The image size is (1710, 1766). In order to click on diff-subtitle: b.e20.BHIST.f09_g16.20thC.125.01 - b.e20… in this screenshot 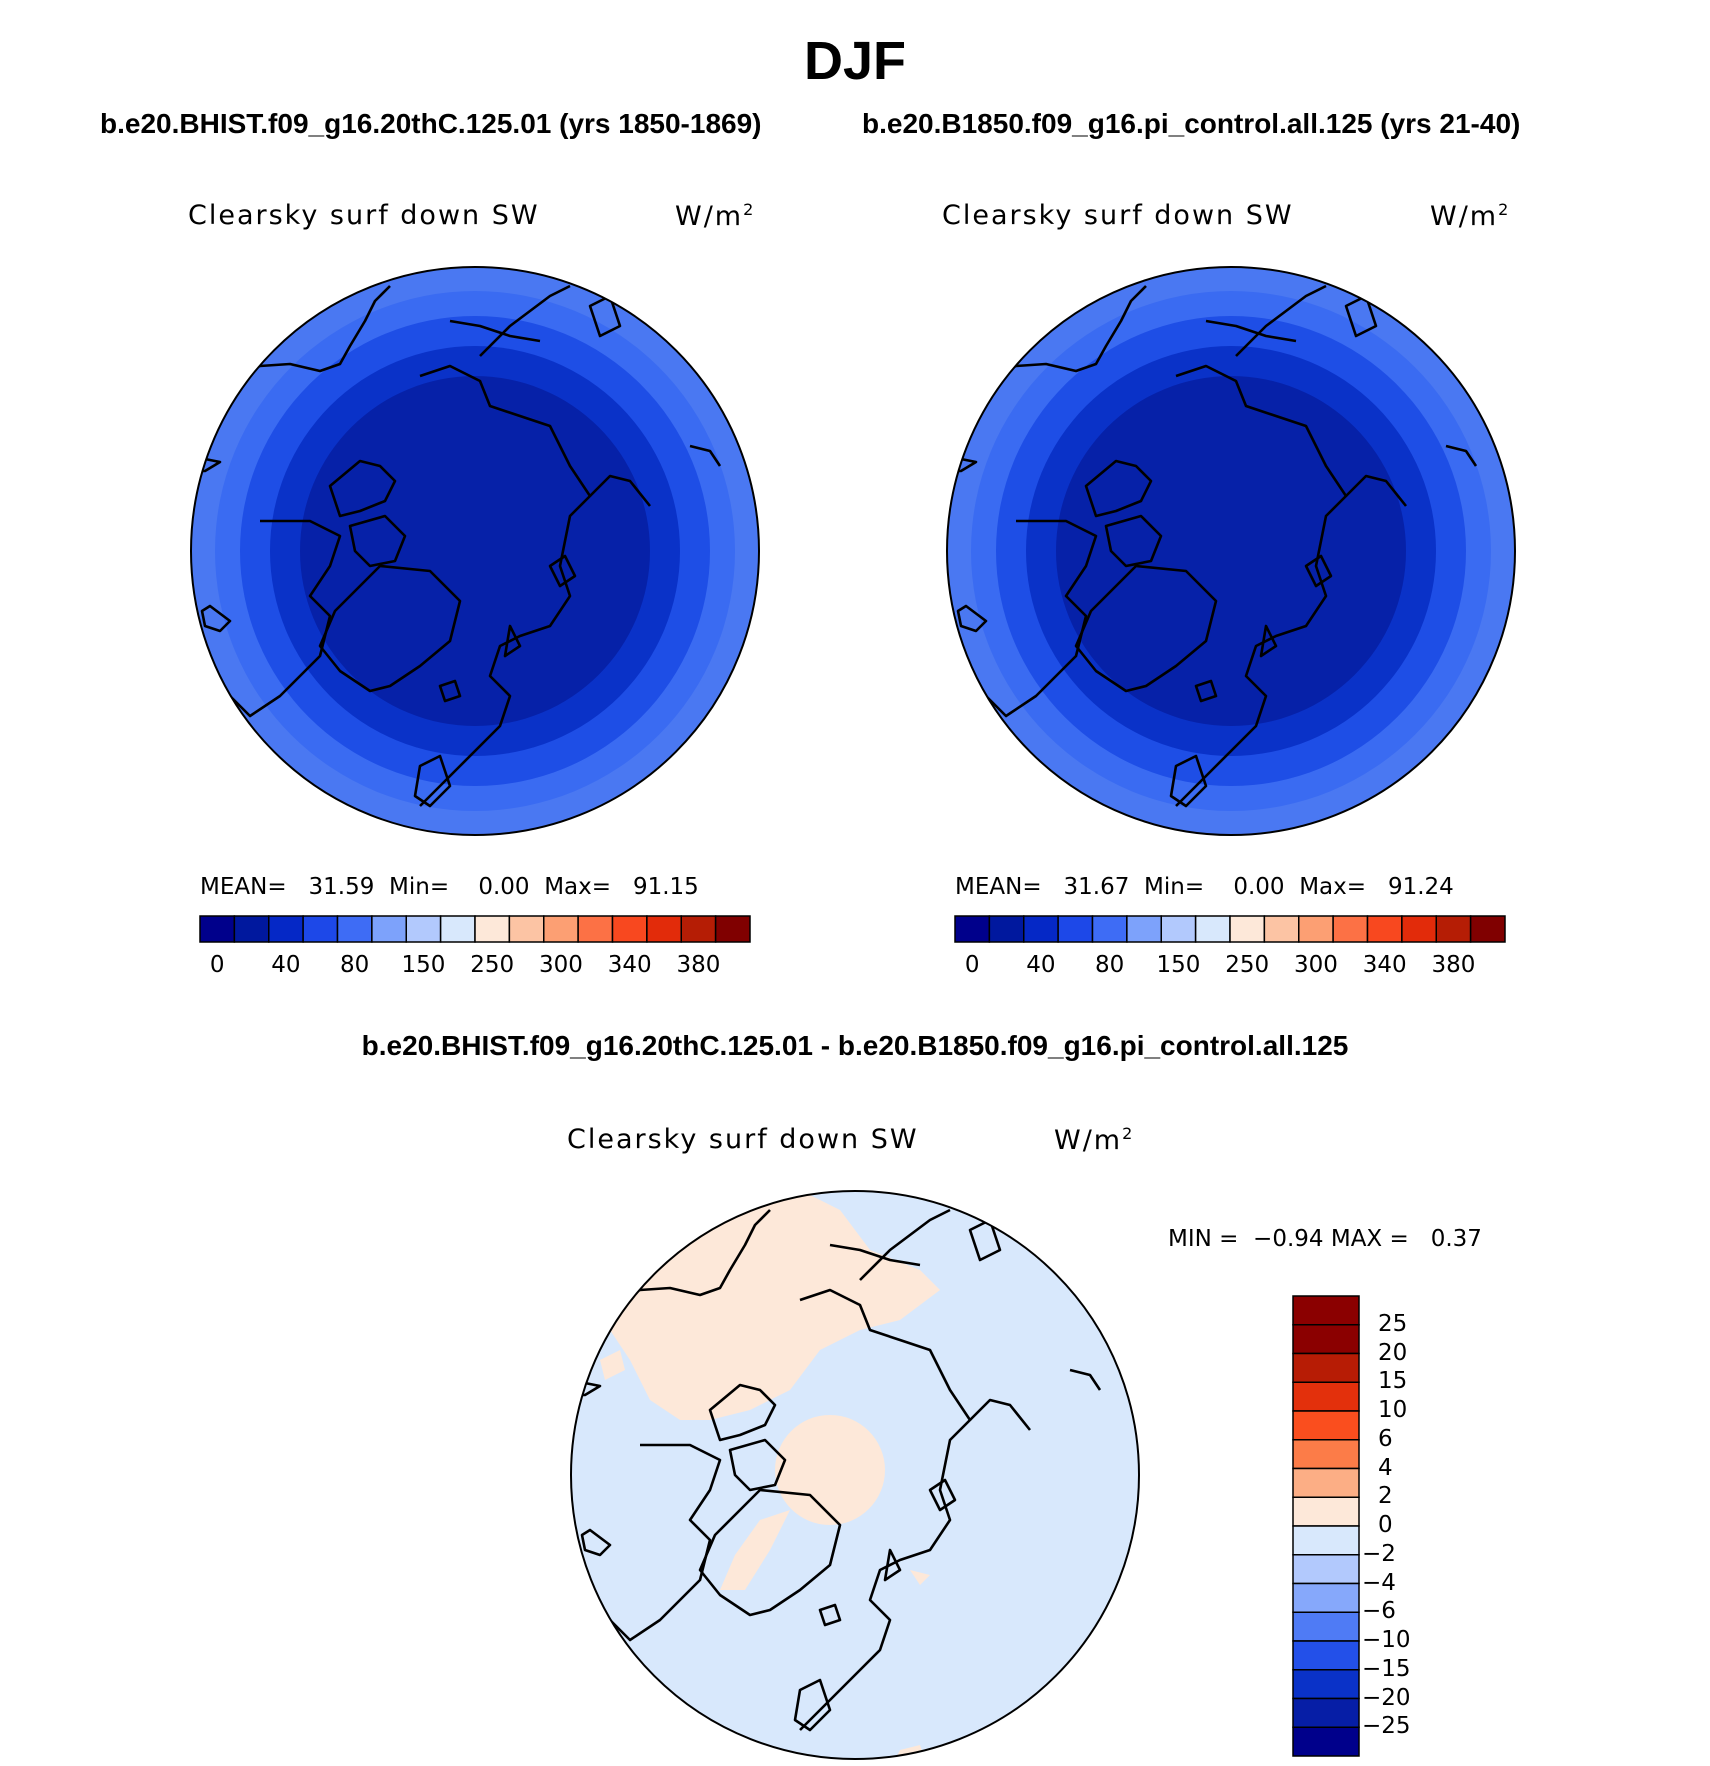, I will do `click(855, 1045)`.